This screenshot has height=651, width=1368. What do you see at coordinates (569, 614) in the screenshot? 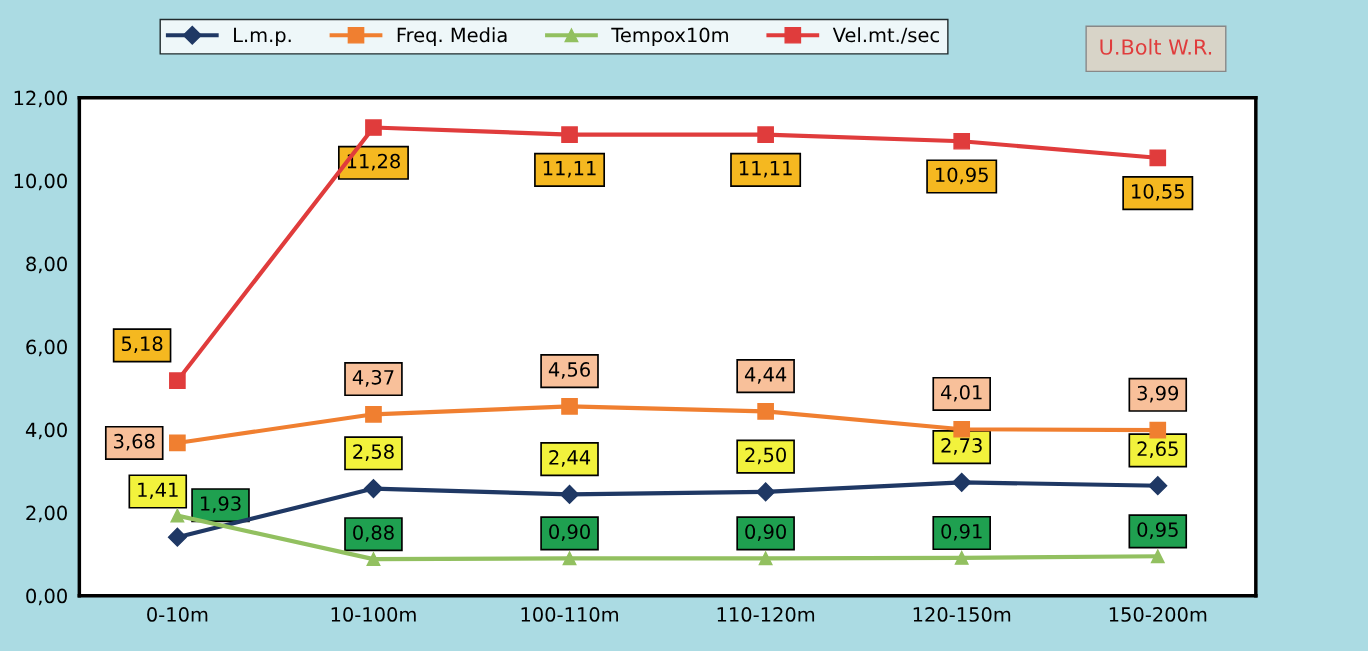
I see `x-tick-label: 100-110m` at bounding box center [569, 614].